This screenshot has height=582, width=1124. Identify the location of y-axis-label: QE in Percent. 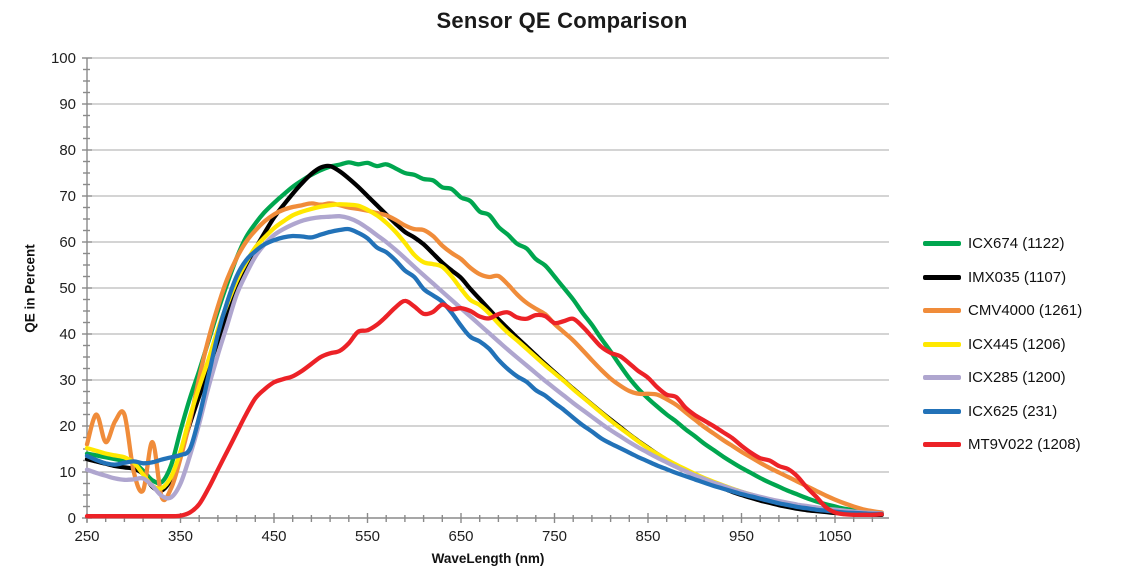
(30, 288).